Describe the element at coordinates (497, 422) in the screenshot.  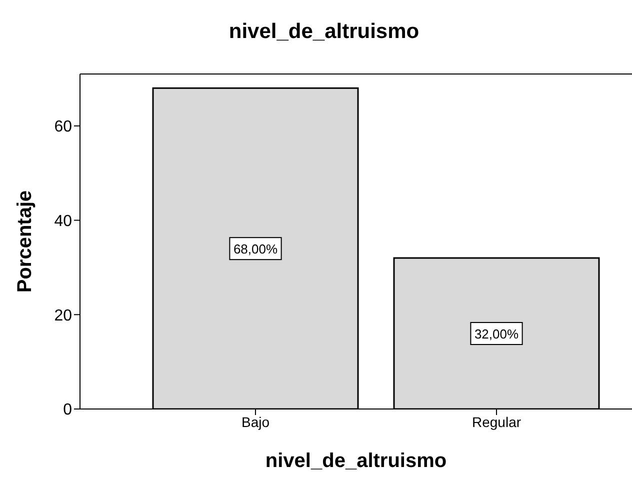
I see `x-tick-label: Regular` at that location.